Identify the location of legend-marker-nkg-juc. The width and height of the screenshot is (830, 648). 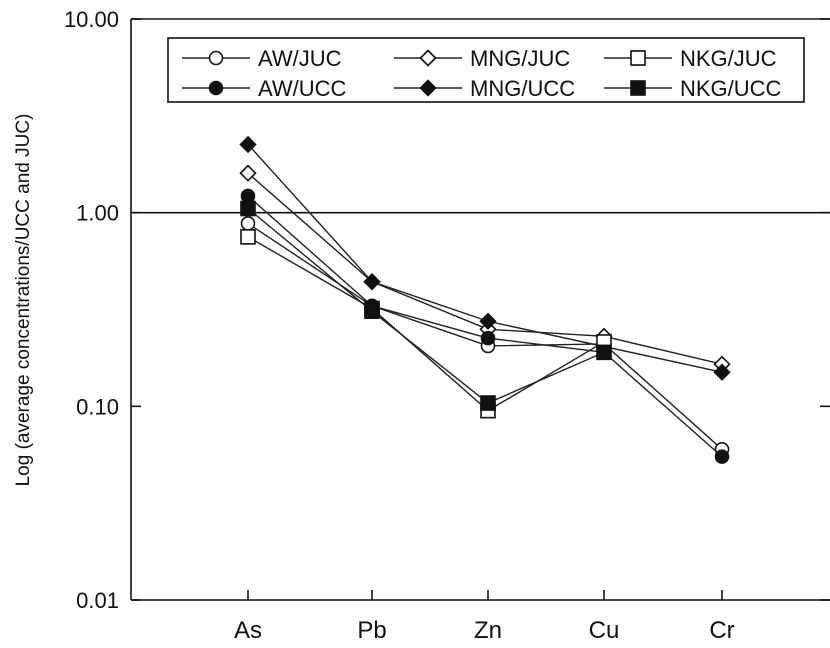
(638, 58).